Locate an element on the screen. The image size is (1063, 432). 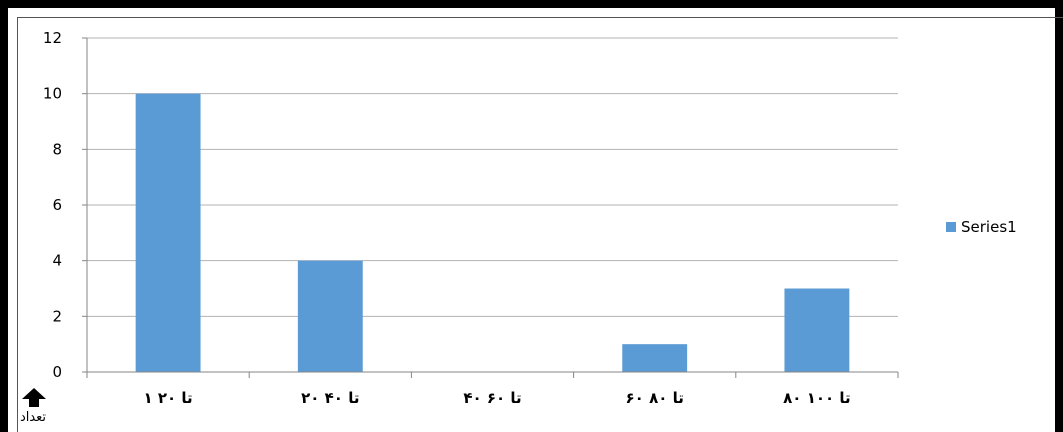
y-tick-label: 6 is located at coordinates (57, 205).